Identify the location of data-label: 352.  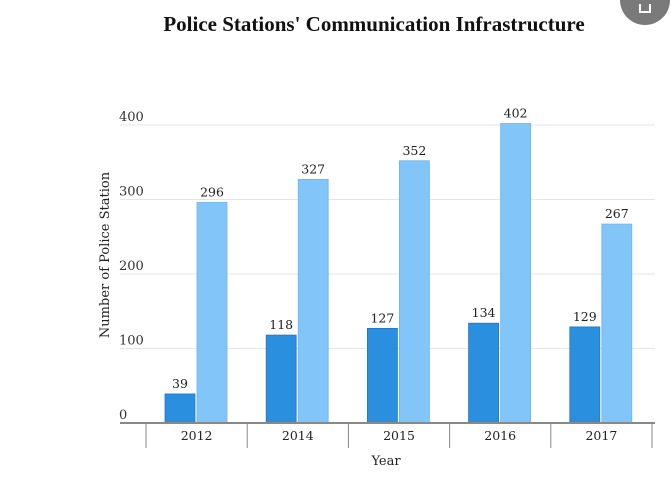
(414, 150).